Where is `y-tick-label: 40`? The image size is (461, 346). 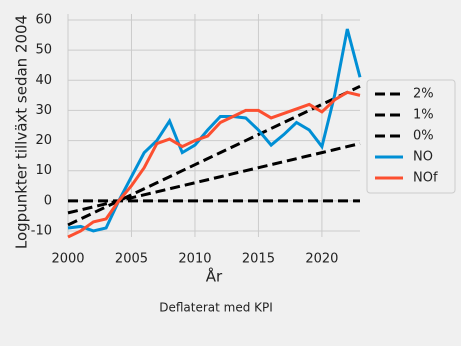 y-tick-label: 40 is located at coordinates (43, 80).